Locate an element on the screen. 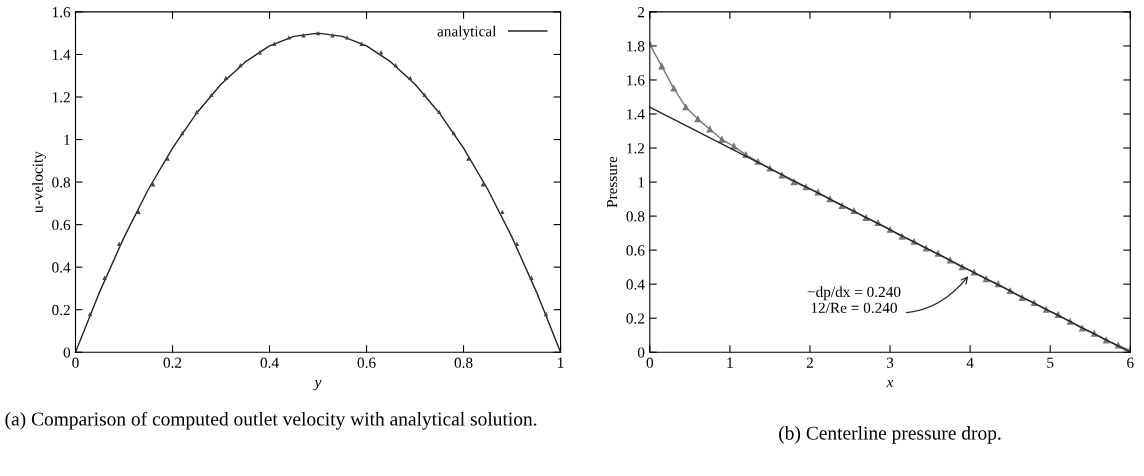 The height and width of the screenshot is (476, 1144). text: (b) Centerline pressure drop. is located at coordinates (890, 435).